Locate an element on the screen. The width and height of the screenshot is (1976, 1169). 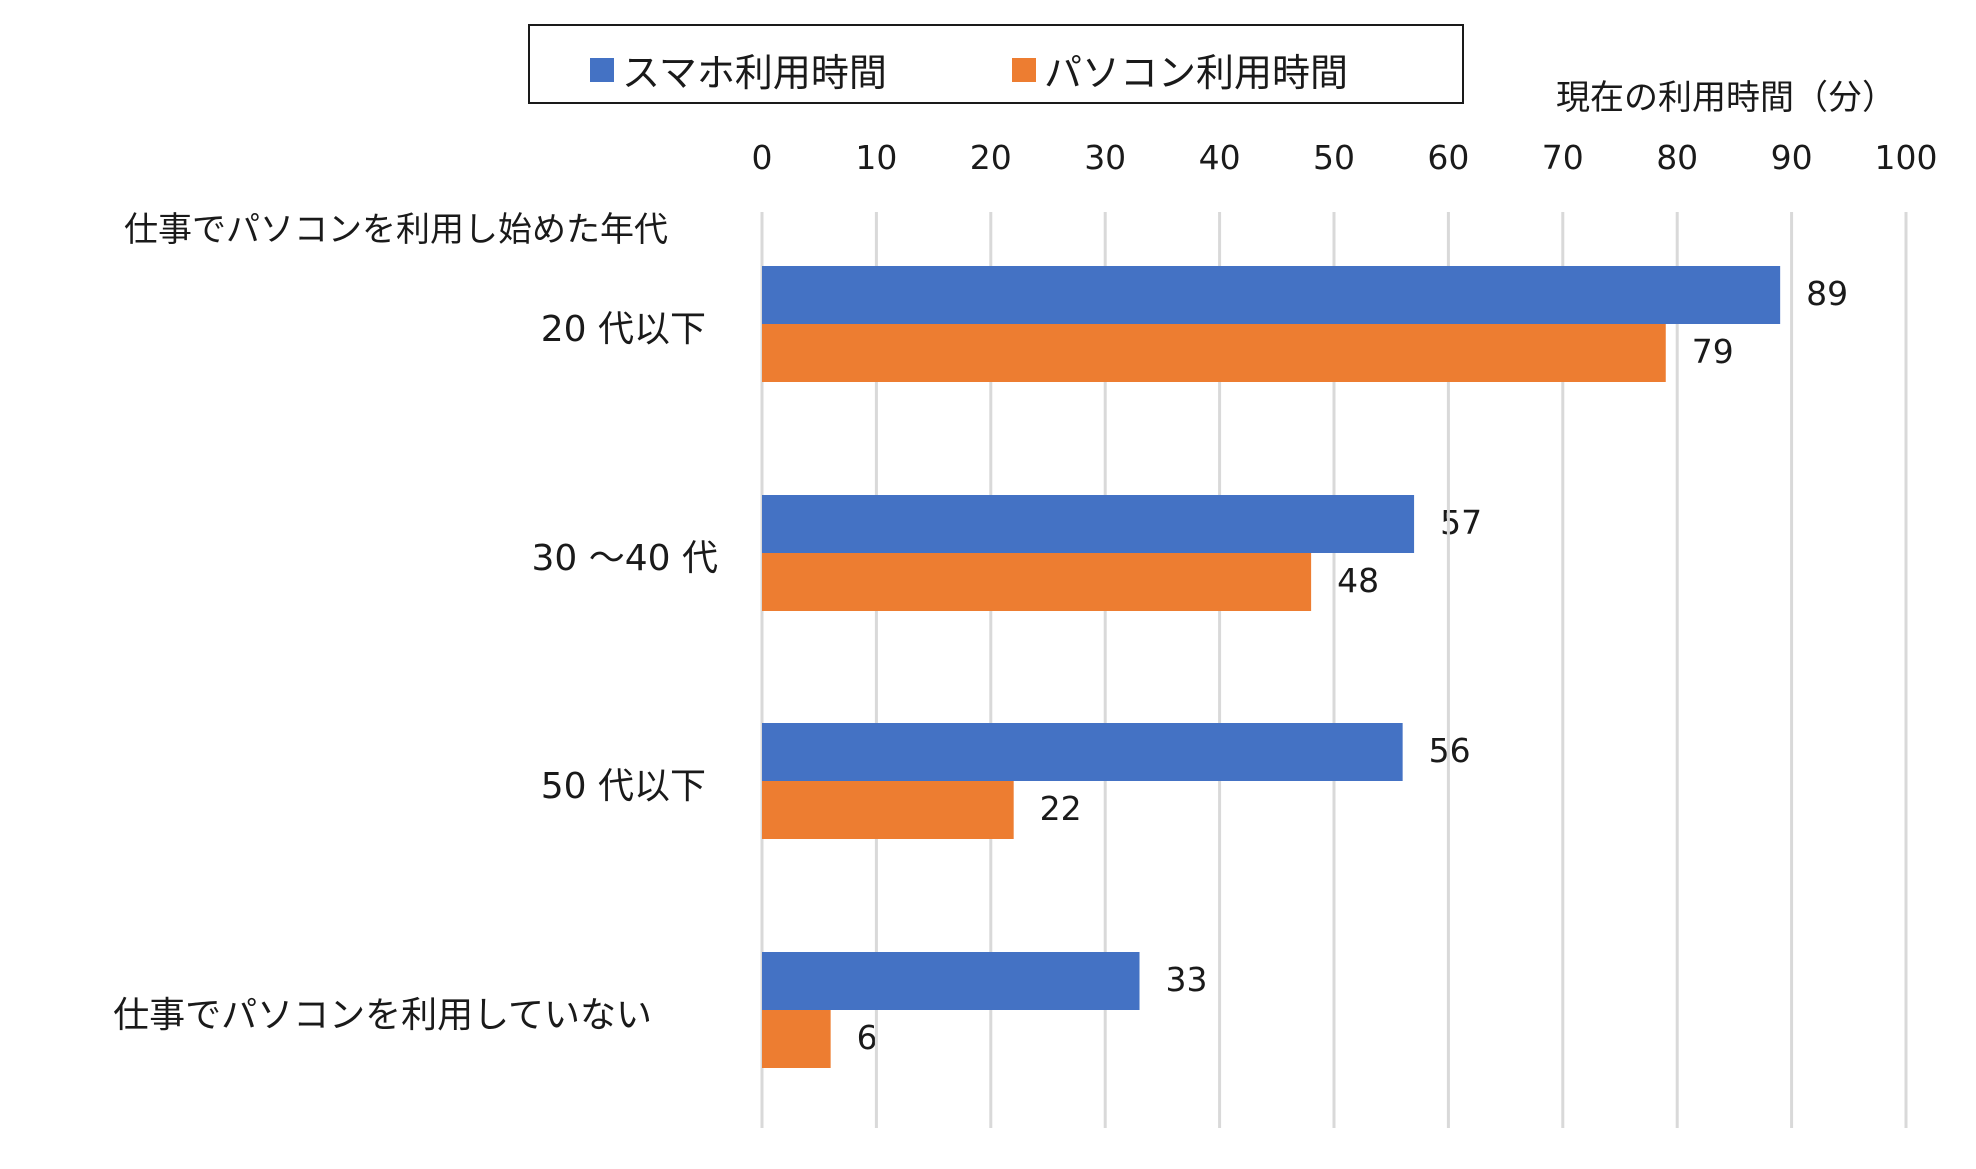
legend-label-series-1: パソコン利用時間 is located at coordinates (1196, 73).